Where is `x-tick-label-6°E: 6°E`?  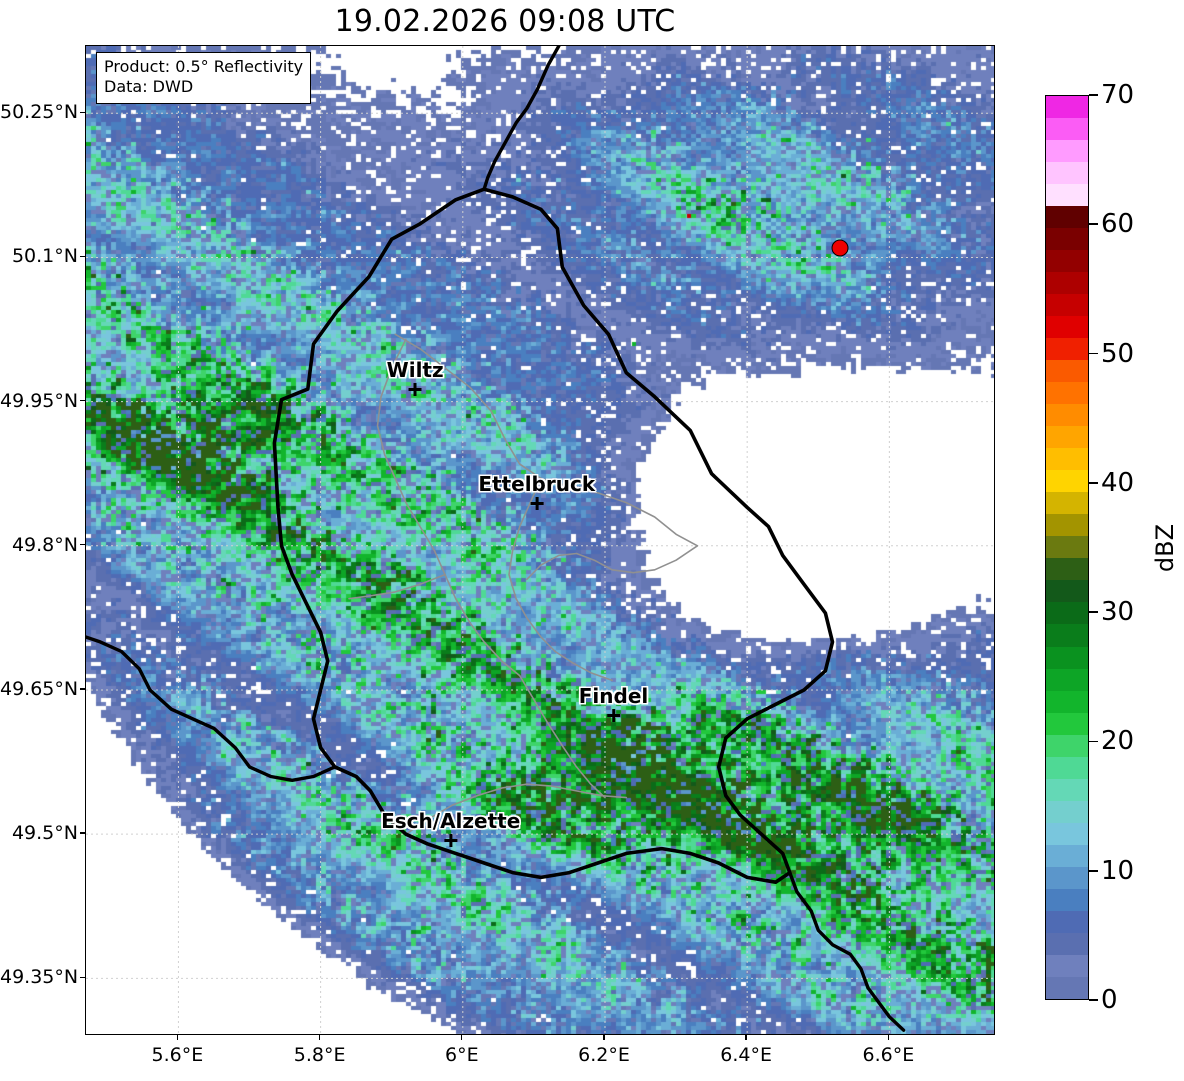
x-tick-label-6°E: 6°E is located at coordinates (462, 1055).